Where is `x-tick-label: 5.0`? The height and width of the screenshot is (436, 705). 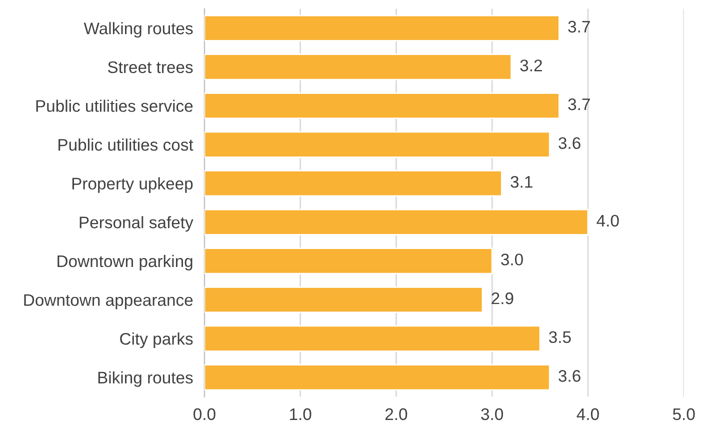
x-tick-label: 5.0 is located at coordinates (683, 414).